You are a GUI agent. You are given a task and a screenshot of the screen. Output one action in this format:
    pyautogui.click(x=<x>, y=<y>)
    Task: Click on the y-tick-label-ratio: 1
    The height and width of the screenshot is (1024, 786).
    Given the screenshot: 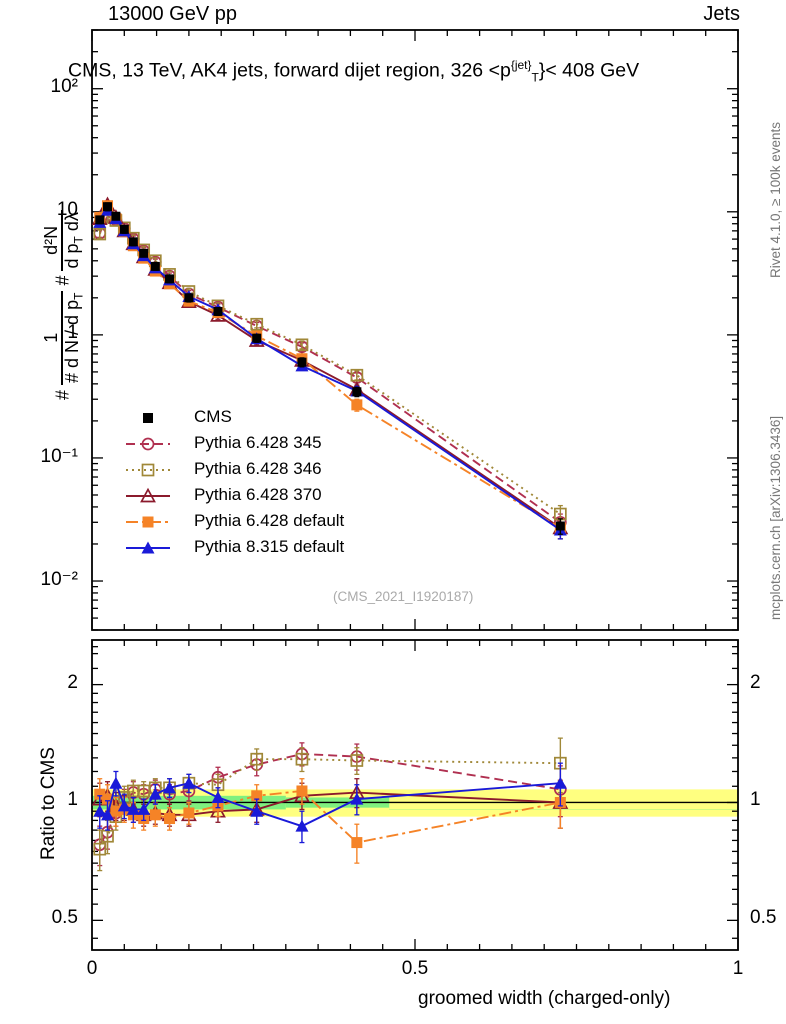 What is the action you would take?
    pyautogui.click(x=72, y=800)
    